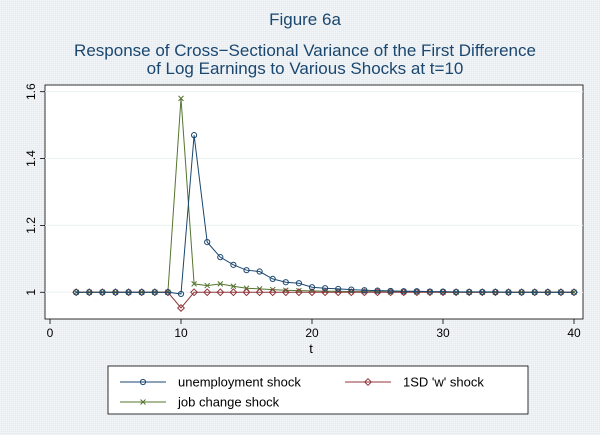 Image resolution: width=600 pixels, height=435 pixels. What do you see at coordinates (239, 382) in the screenshot?
I see `legend-label: unemployment shock` at bounding box center [239, 382].